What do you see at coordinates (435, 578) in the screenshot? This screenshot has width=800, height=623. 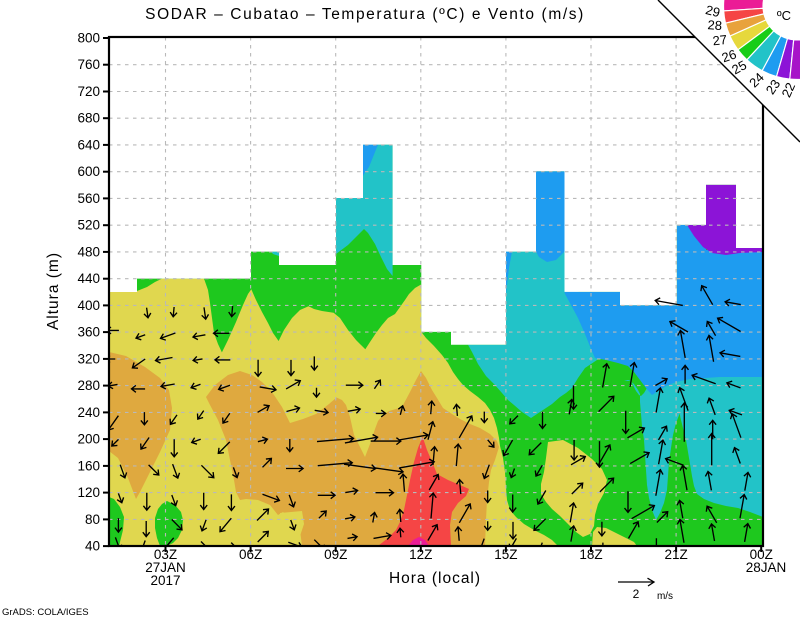 I see `svg-text: Hora (local)` at bounding box center [435, 578].